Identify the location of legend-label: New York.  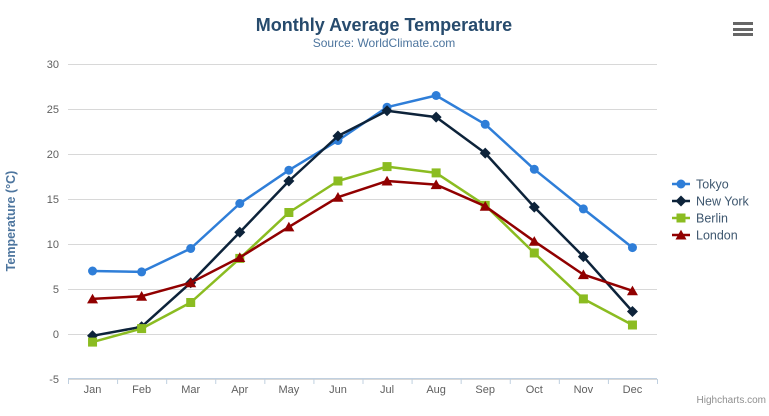
(723, 202).